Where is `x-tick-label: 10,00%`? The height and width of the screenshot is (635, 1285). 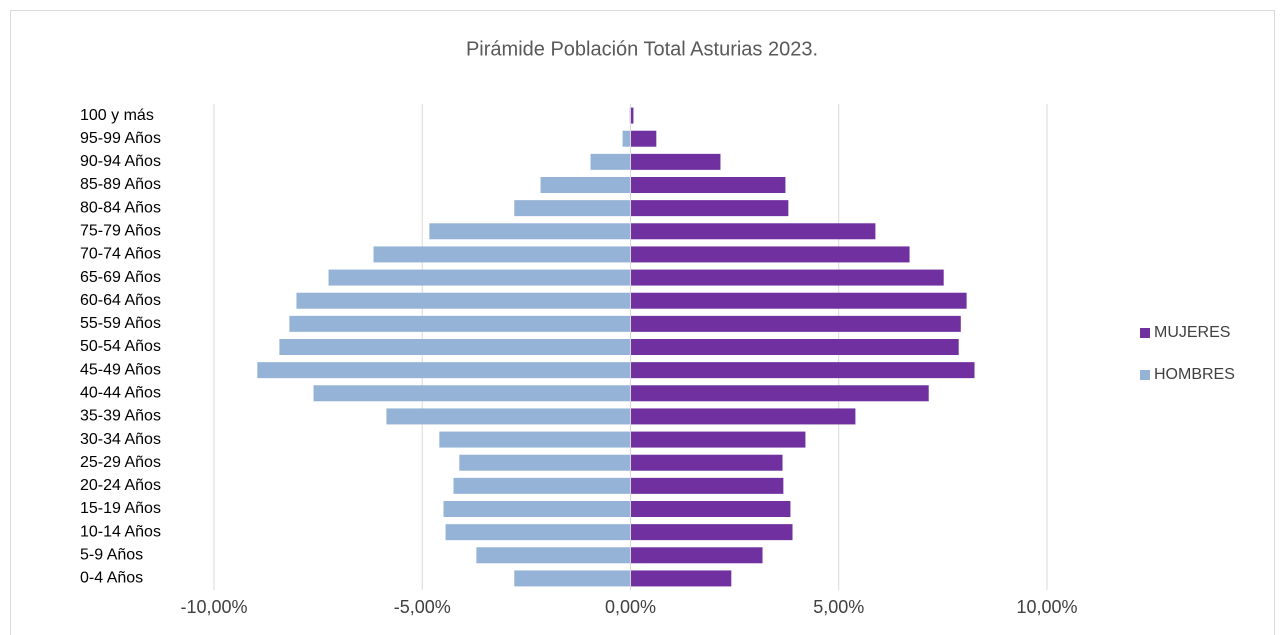
x-tick-label: 10,00% is located at coordinates (1046, 607).